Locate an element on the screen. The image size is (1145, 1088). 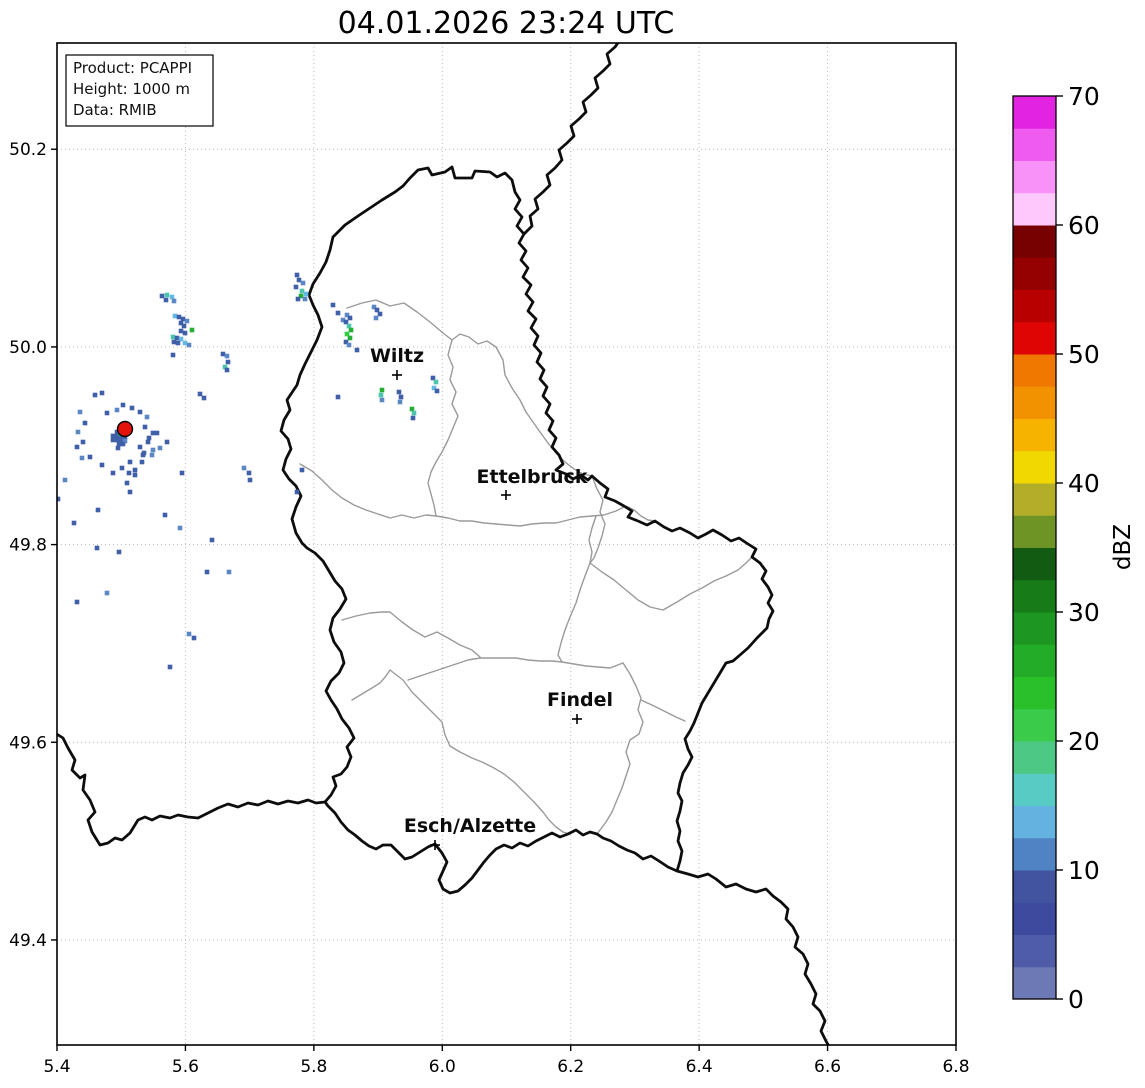
page-title: 04.01.2026 23:24 UTC is located at coordinates (506, 23).